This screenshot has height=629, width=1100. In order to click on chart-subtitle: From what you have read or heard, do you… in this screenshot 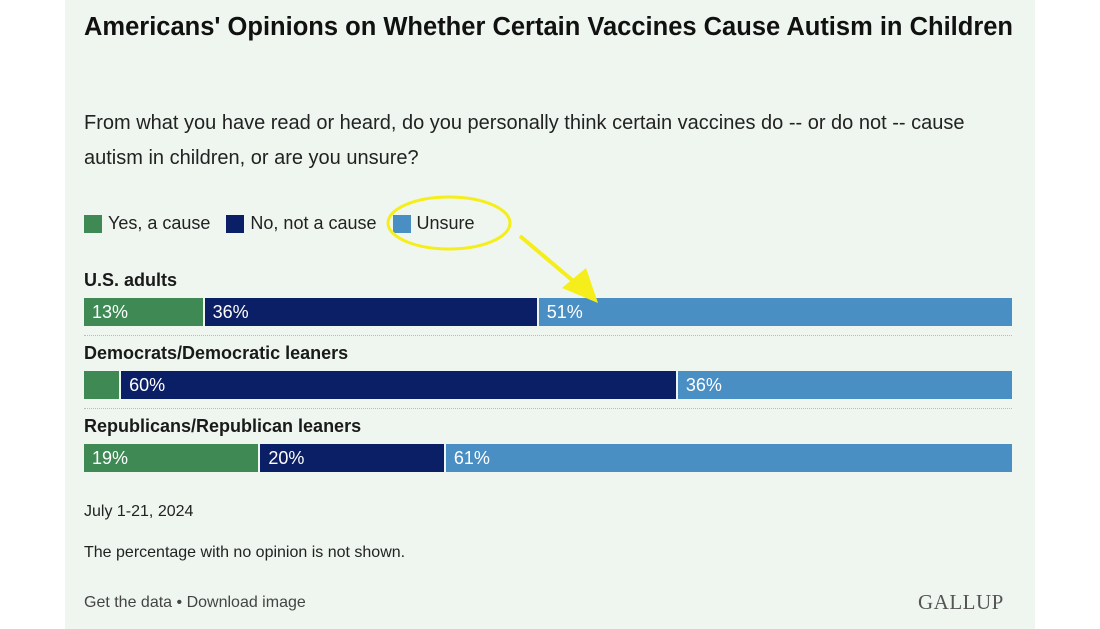, I will do `click(524, 140)`.